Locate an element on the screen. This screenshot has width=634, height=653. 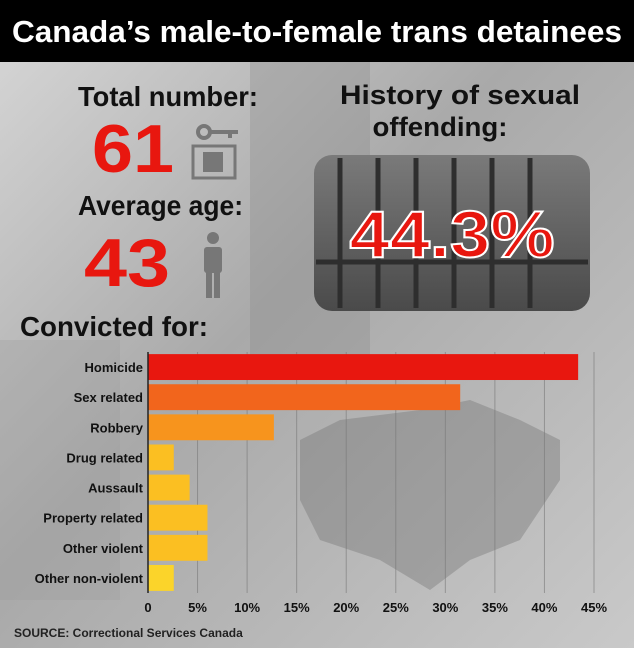
category-label: Homicide is located at coordinates (113, 367).